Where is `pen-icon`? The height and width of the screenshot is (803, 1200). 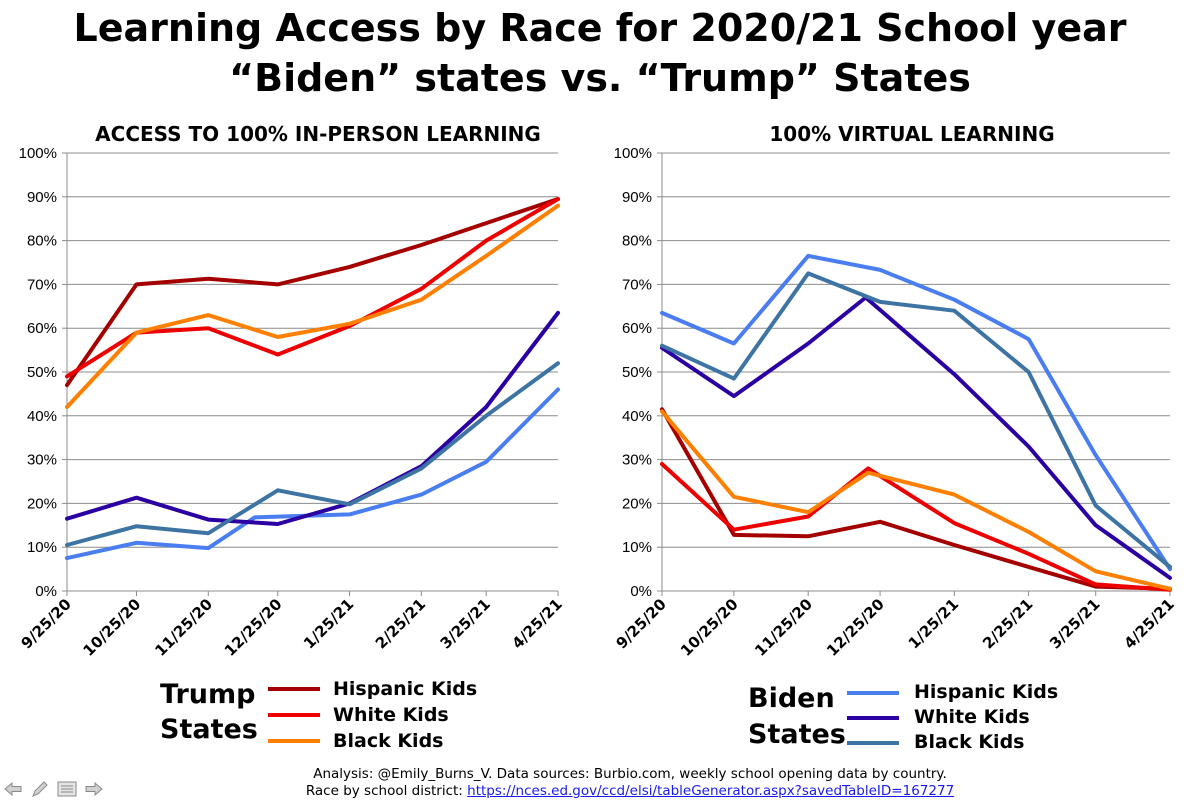
pen-icon is located at coordinates (40, 789).